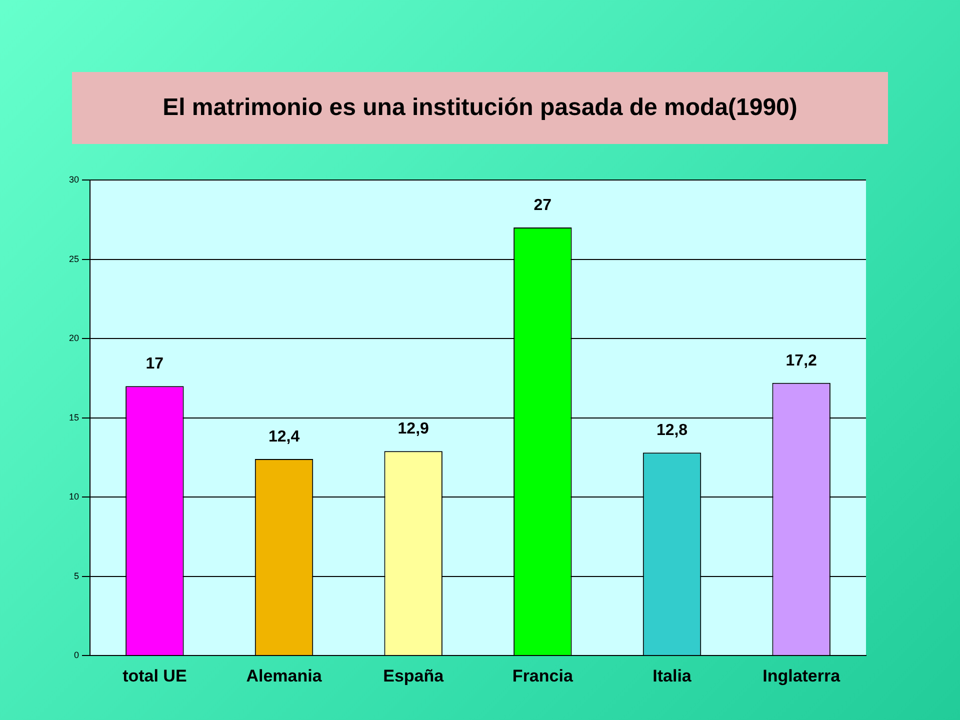 The width and height of the screenshot is (960, 720). Describe the element at coordinates (543, 676) in the screenshot. I see `x-tick-label: Francia` at that location.